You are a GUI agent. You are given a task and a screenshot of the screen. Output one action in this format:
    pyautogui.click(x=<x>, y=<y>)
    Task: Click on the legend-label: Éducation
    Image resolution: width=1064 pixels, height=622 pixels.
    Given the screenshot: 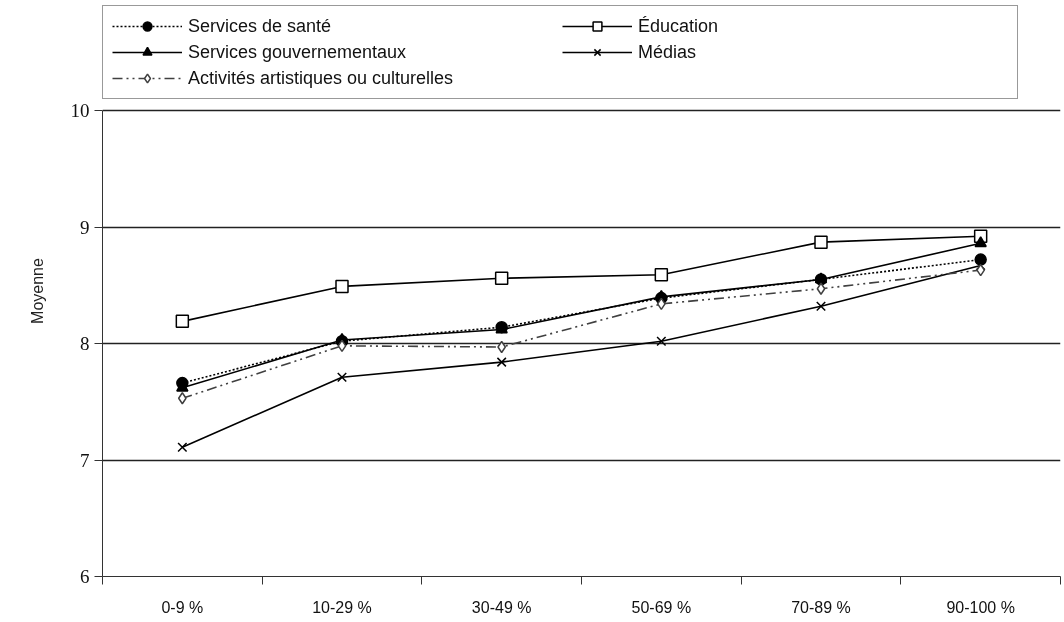 What is the action you would take?
    pyautogui.click(x=679, y=26)
    